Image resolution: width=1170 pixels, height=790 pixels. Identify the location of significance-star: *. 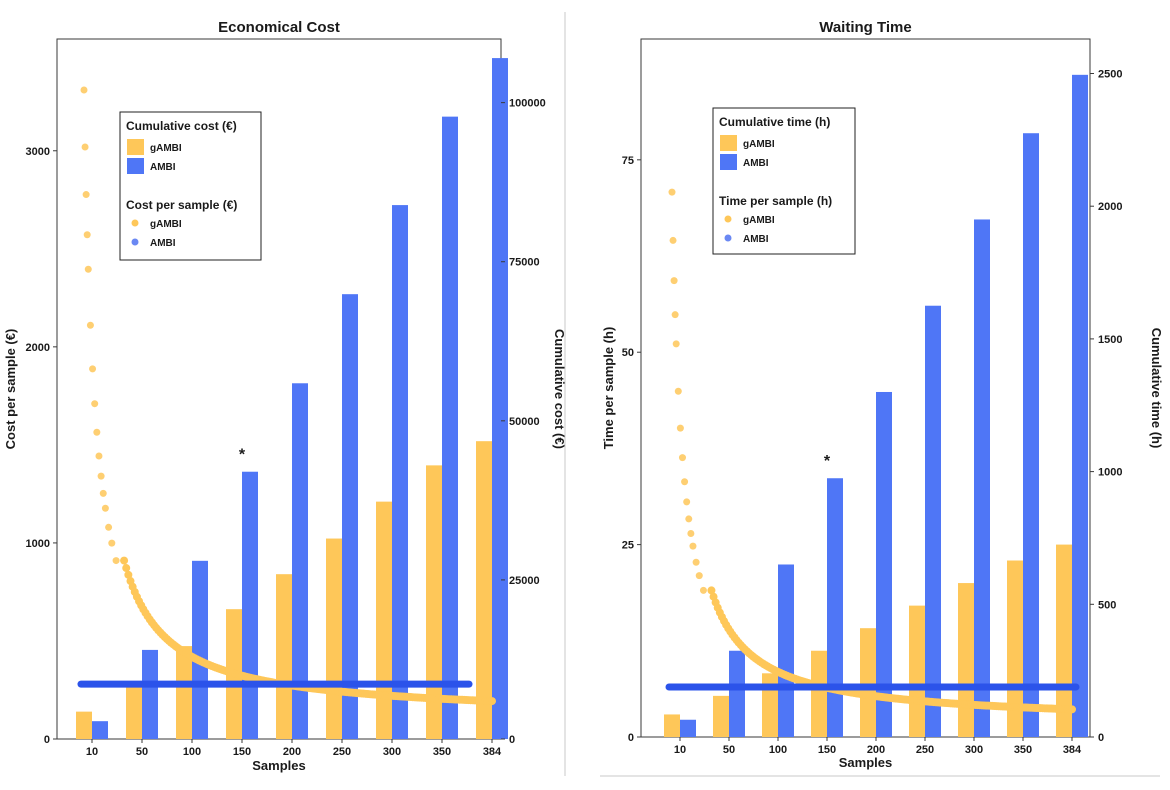
(242, 455).